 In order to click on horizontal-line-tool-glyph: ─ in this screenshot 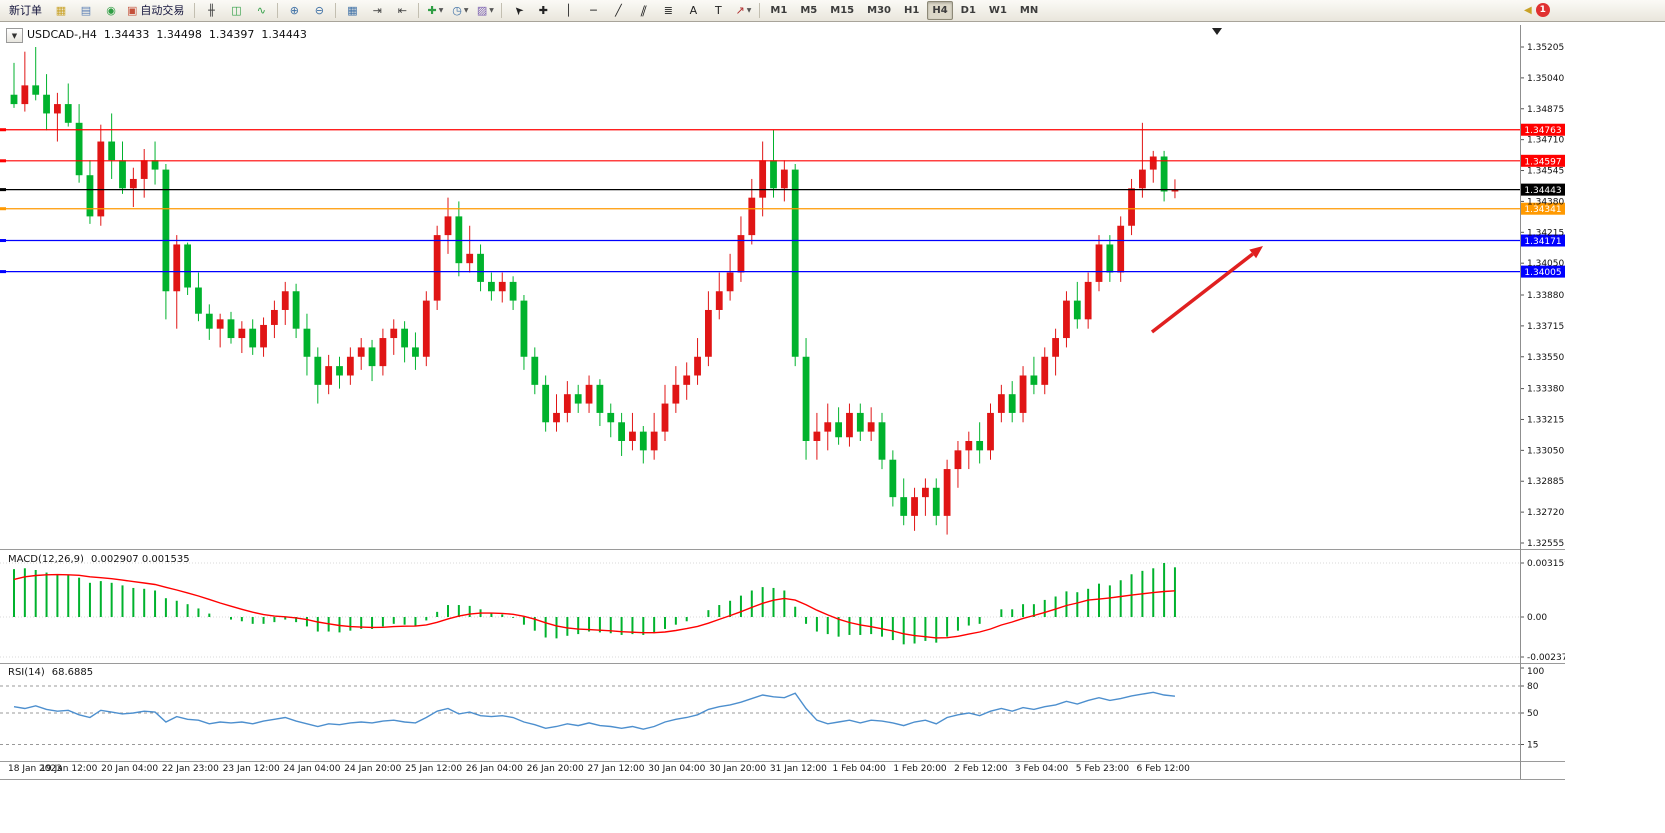, I will do `click(593, 10)`.